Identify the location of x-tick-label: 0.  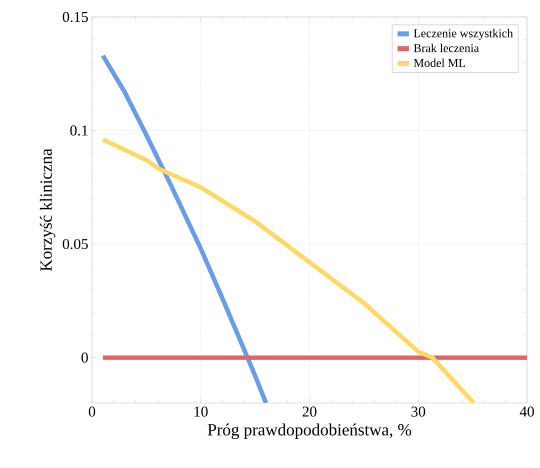
(92, 411).